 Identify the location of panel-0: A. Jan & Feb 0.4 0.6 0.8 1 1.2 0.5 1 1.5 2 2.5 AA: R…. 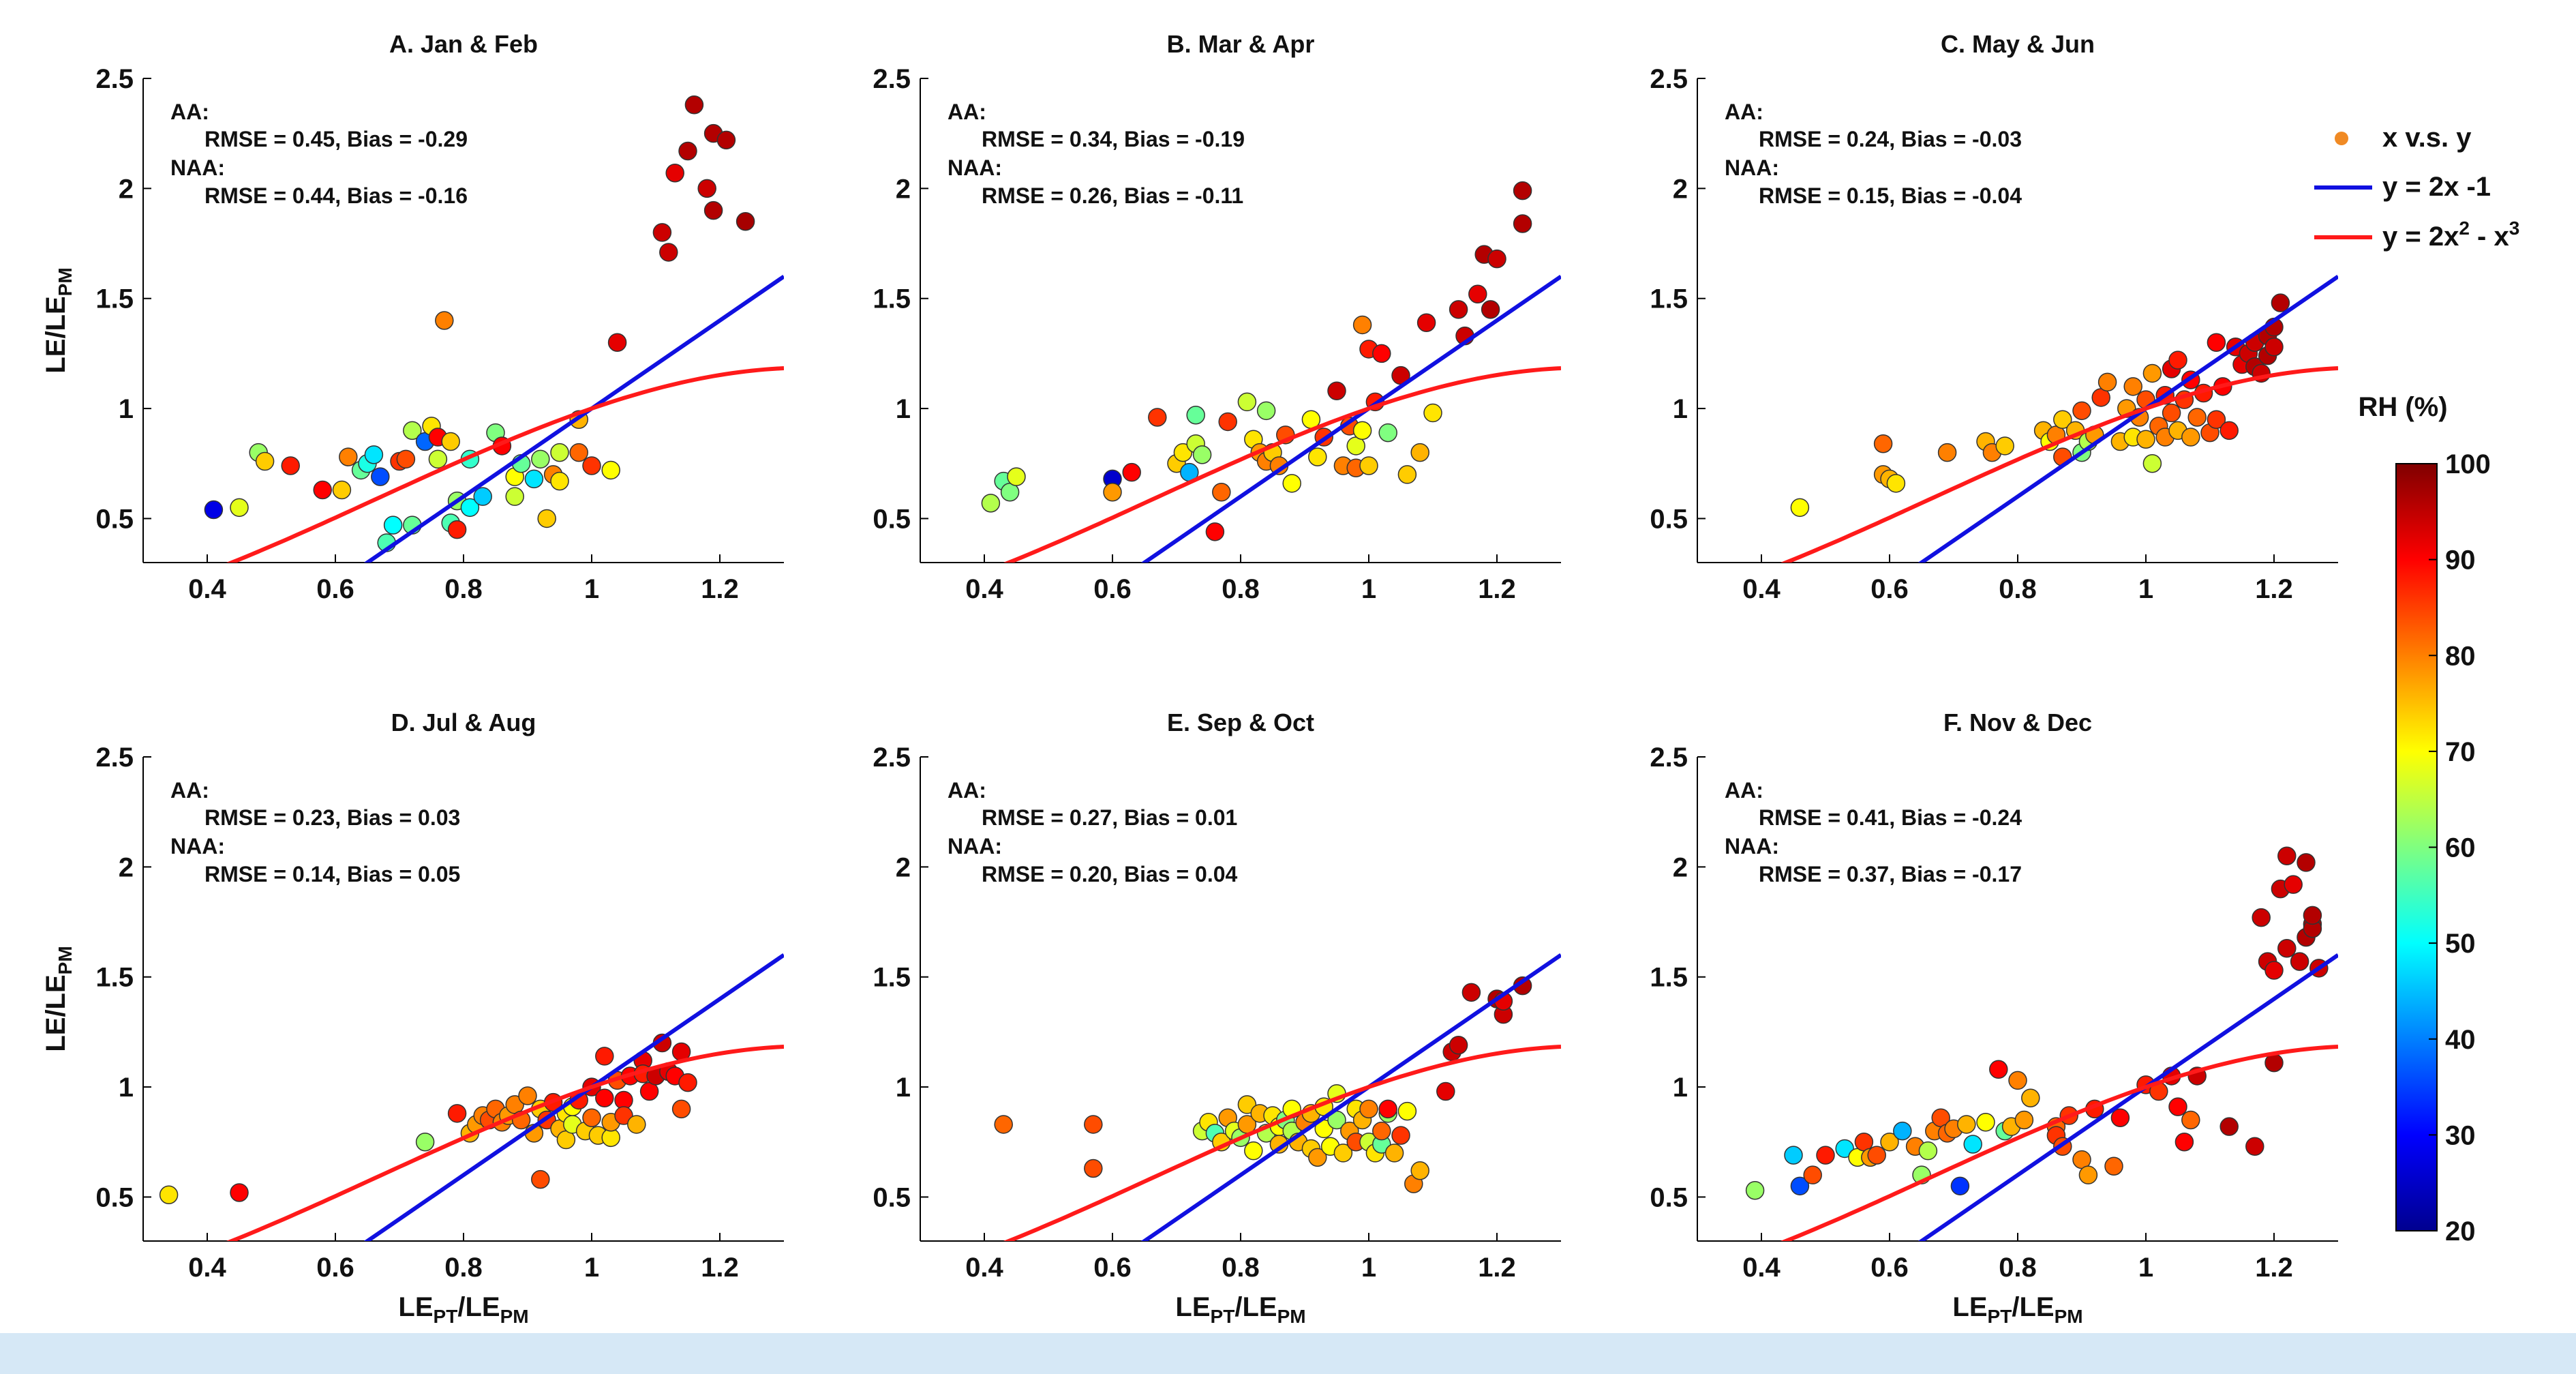
(412, 317).